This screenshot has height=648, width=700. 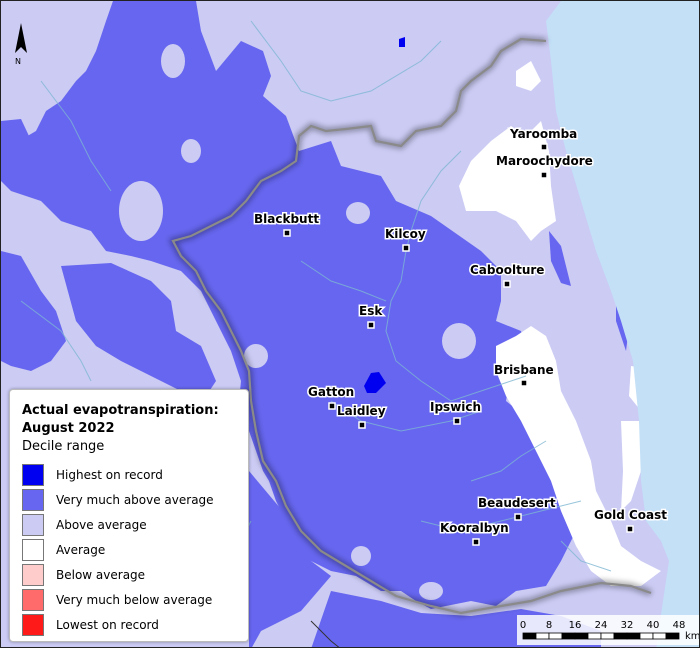 What do you see at coordinates (21, 38) in the screenshot?
I see `north-arrow-icon` at bounding box center [21, 38].